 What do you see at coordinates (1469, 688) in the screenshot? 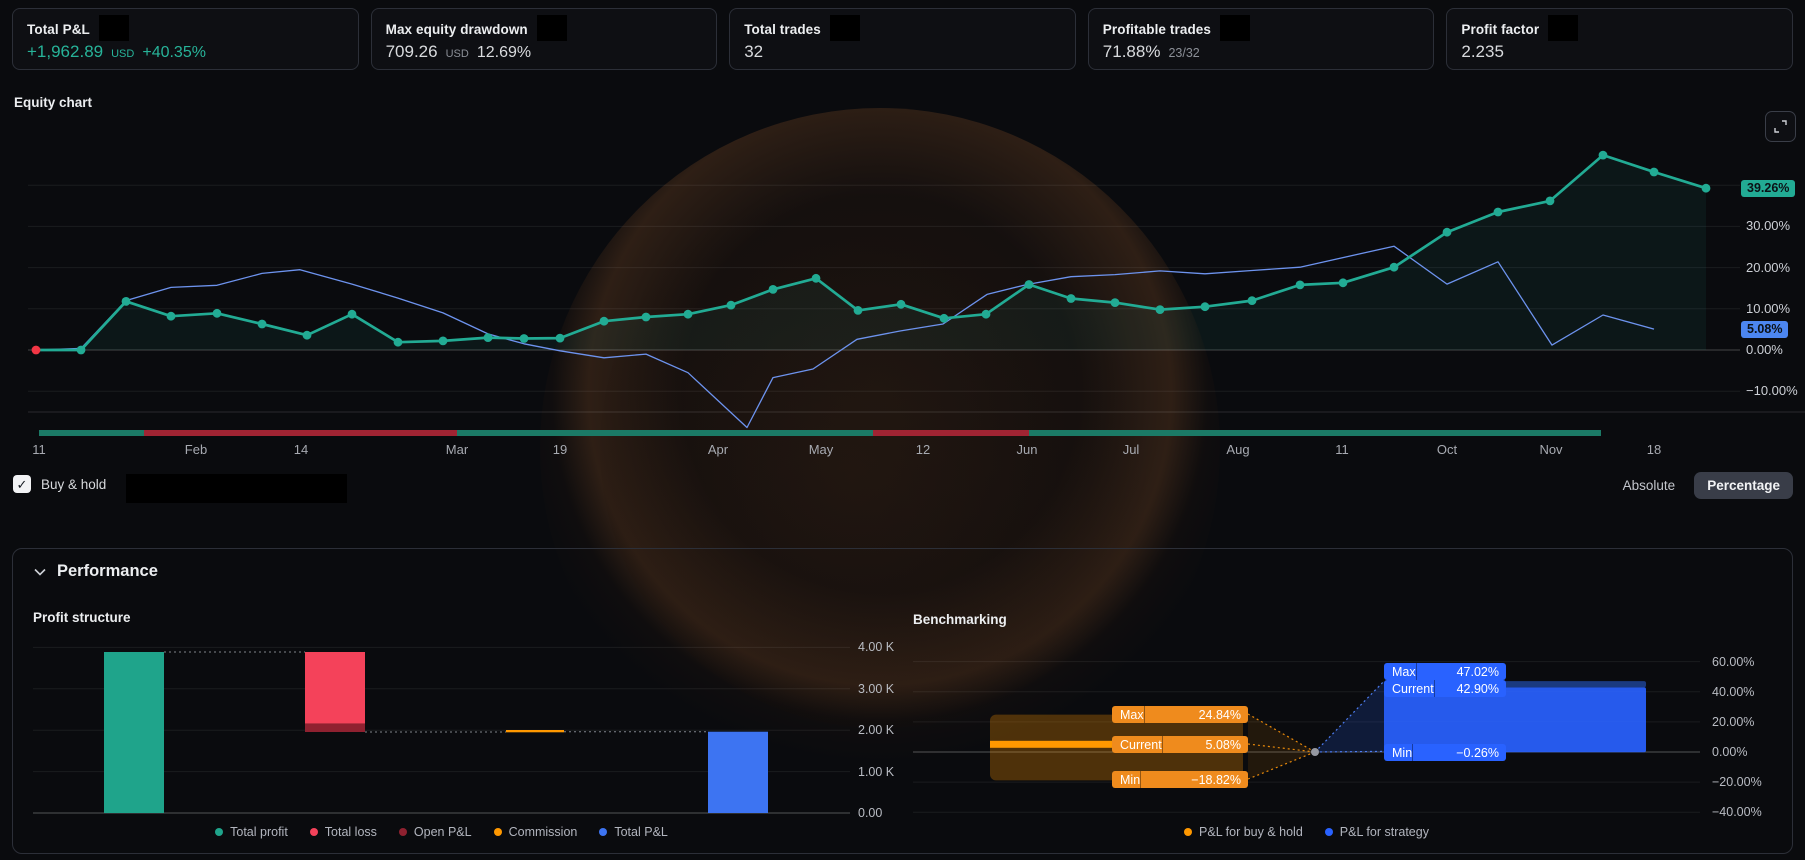
I see `range-value: 42.90%` at bounding box center [1469, 688].